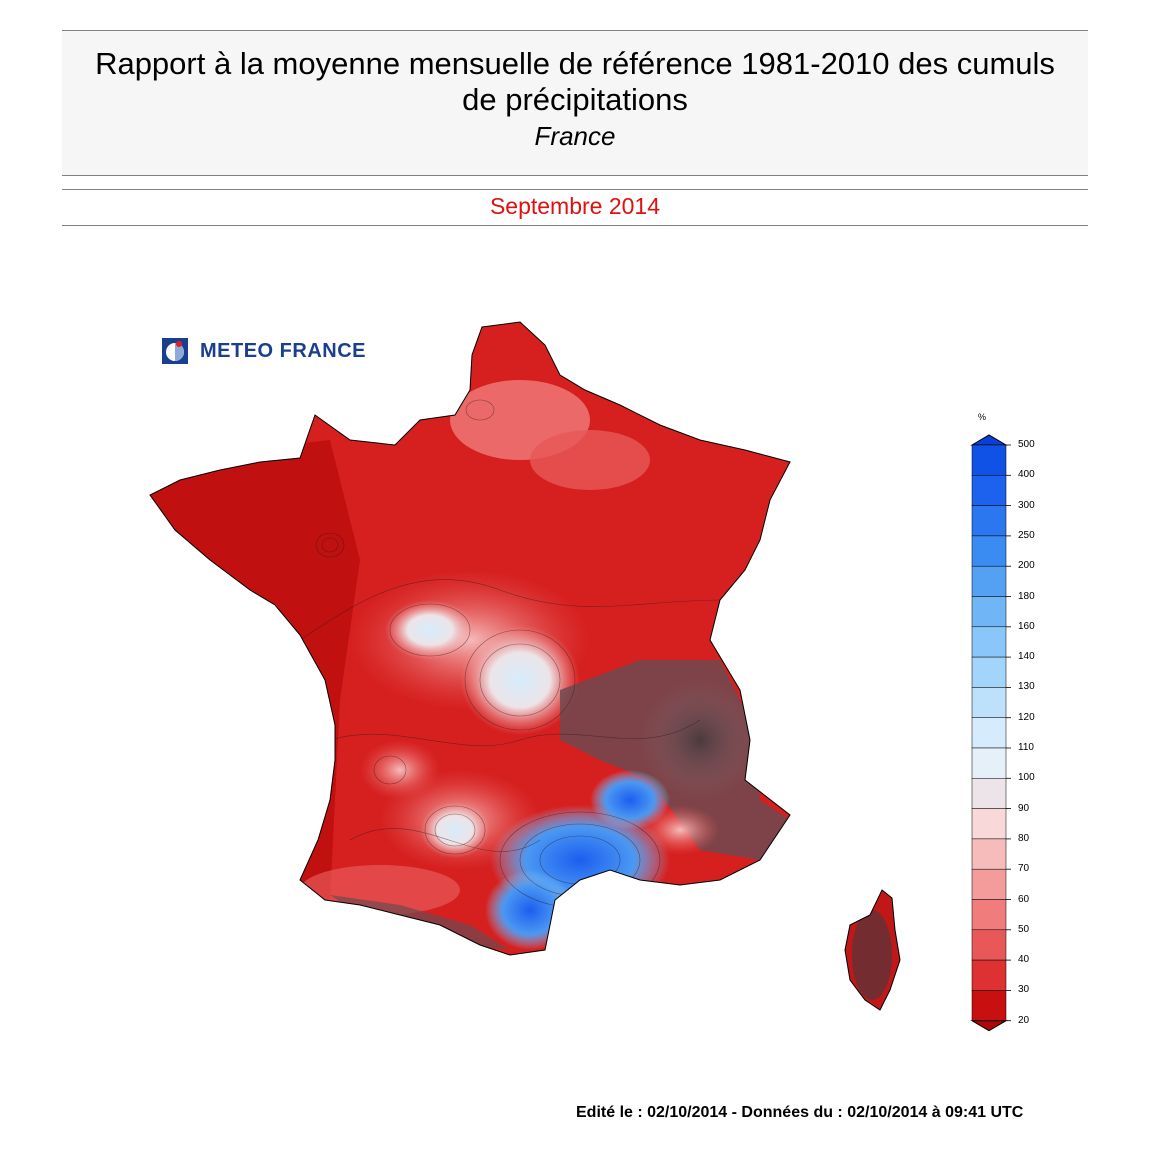 Image resolution: width=1150 pixels, height=1150 pixels. What do you see at coordinates (1026, 444) in the screenshot?
I see `legend-tick-label: 500` at bounding box center [1026, 444].